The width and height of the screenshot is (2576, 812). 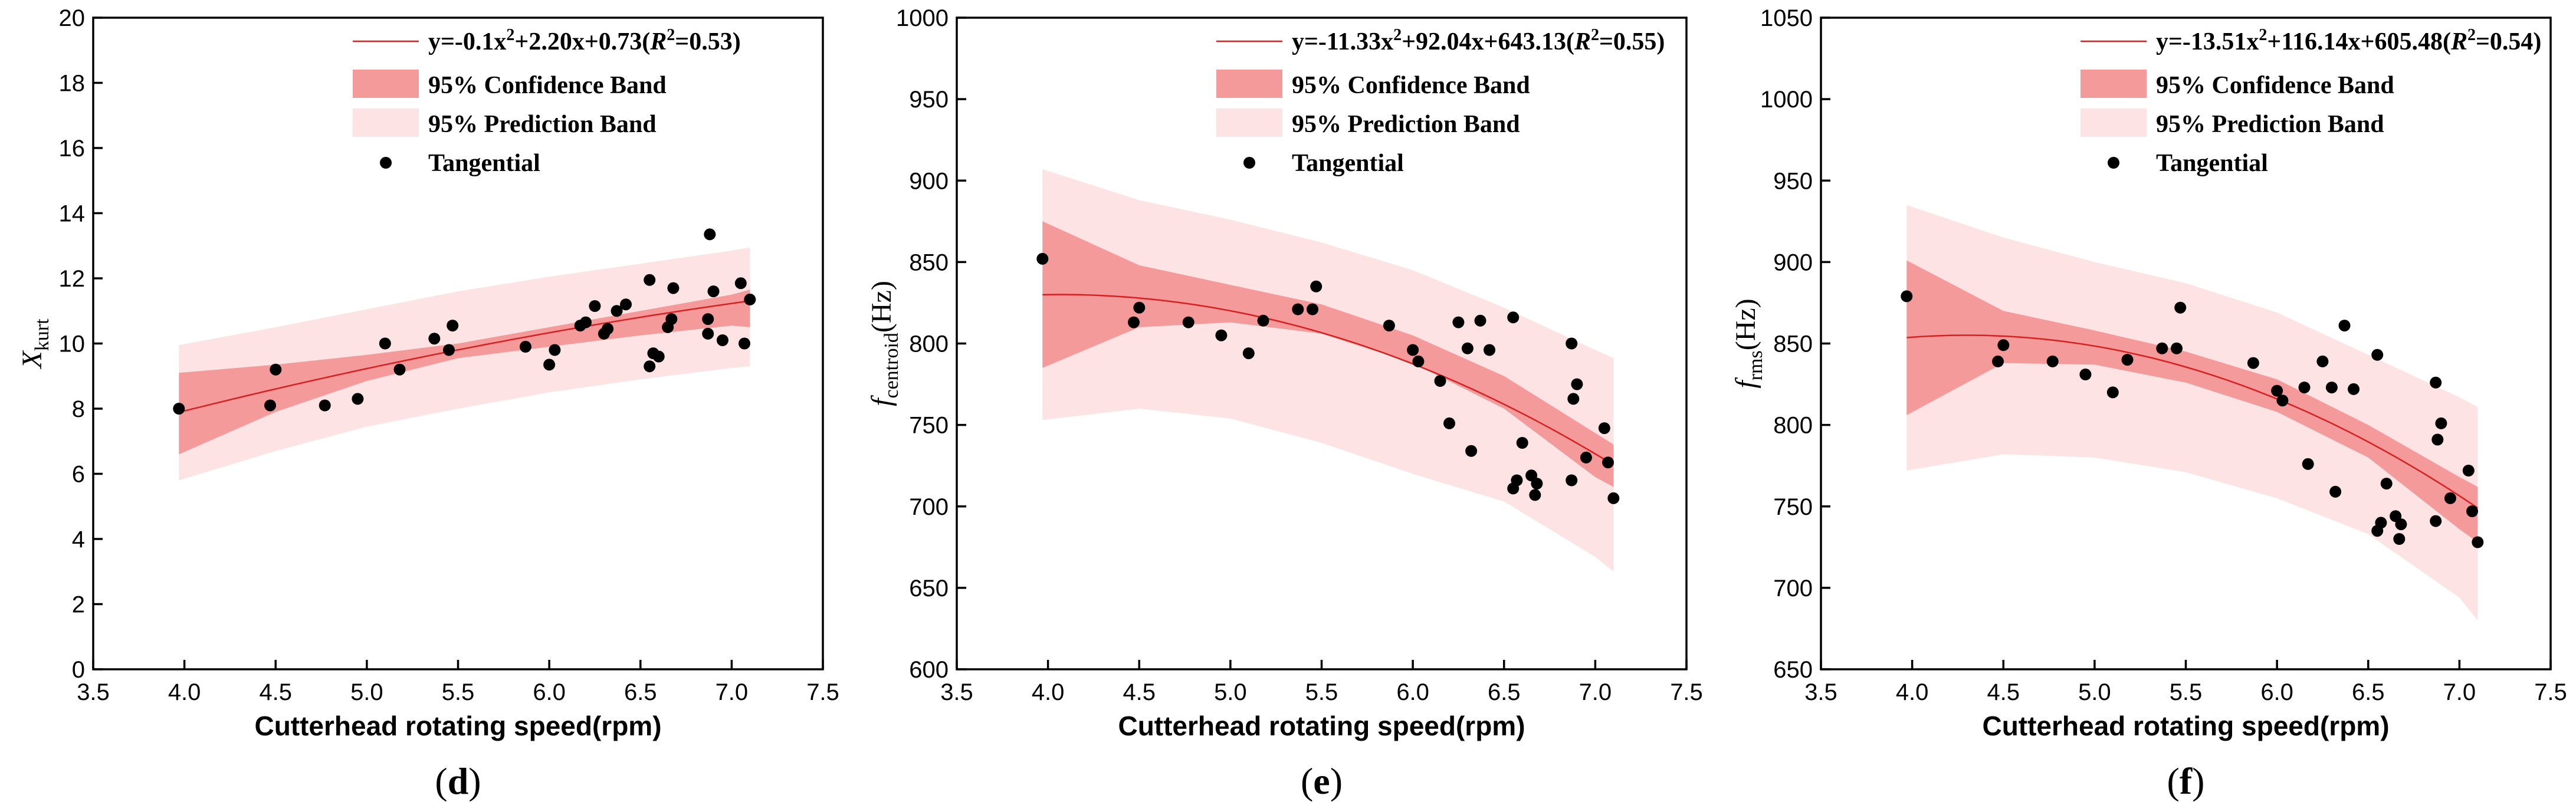 What do you see at coordinates (1786, 18) in the screenshot?
I see `y-tick-label: 1050` at bounding box center [1786, 18].